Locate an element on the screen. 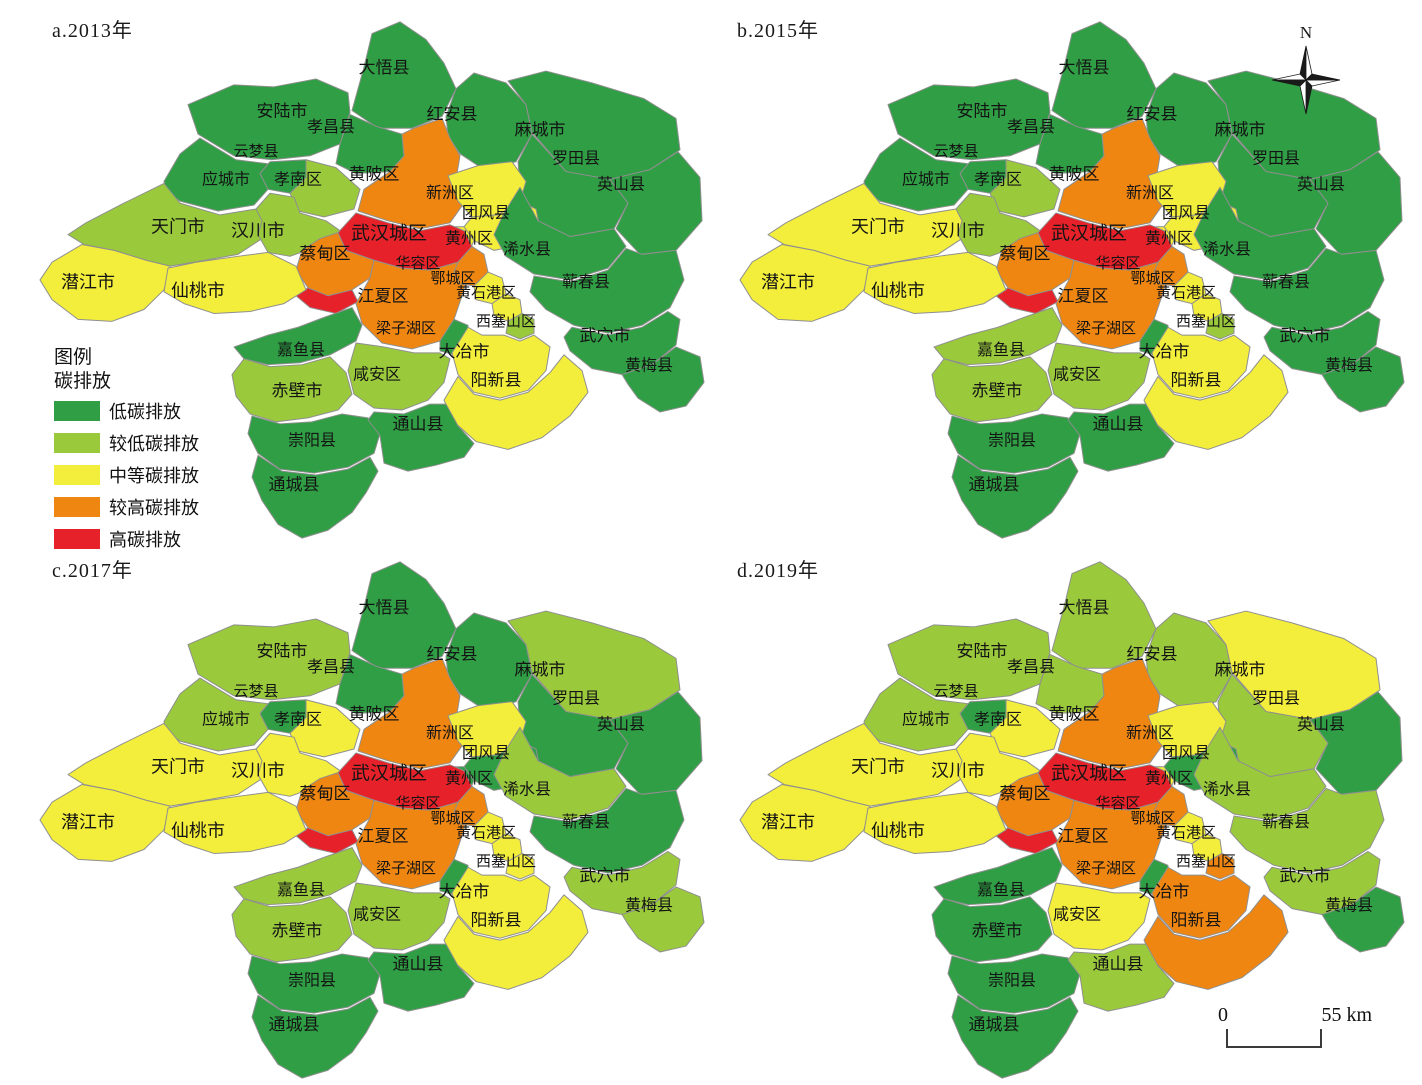  region-qichun is located at coordinates (1307, 830).